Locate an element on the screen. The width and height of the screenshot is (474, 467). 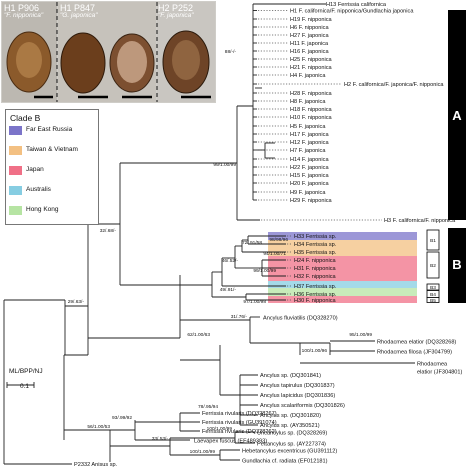
tip-label-h36: H36 Ferrissia sp. is located at coordinates (315, 295).